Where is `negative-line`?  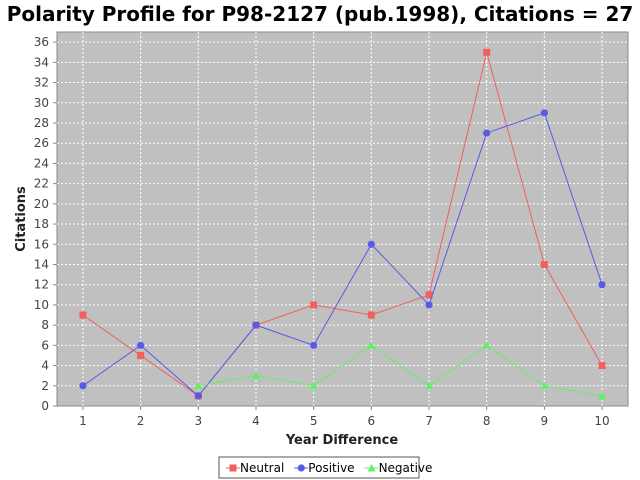 negative-line is located at coordinates (400, 370).